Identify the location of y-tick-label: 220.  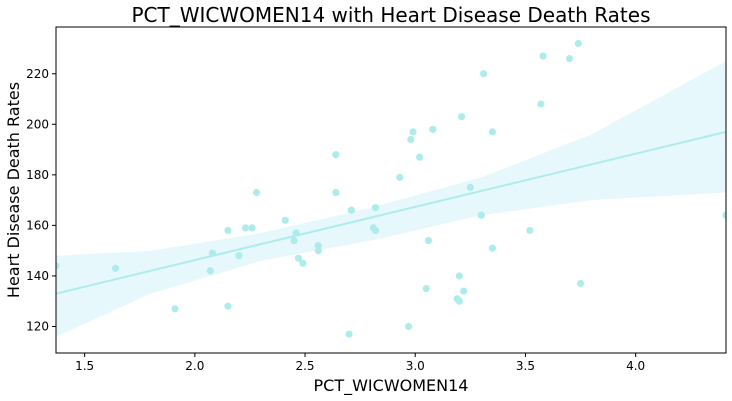
(37, 74).